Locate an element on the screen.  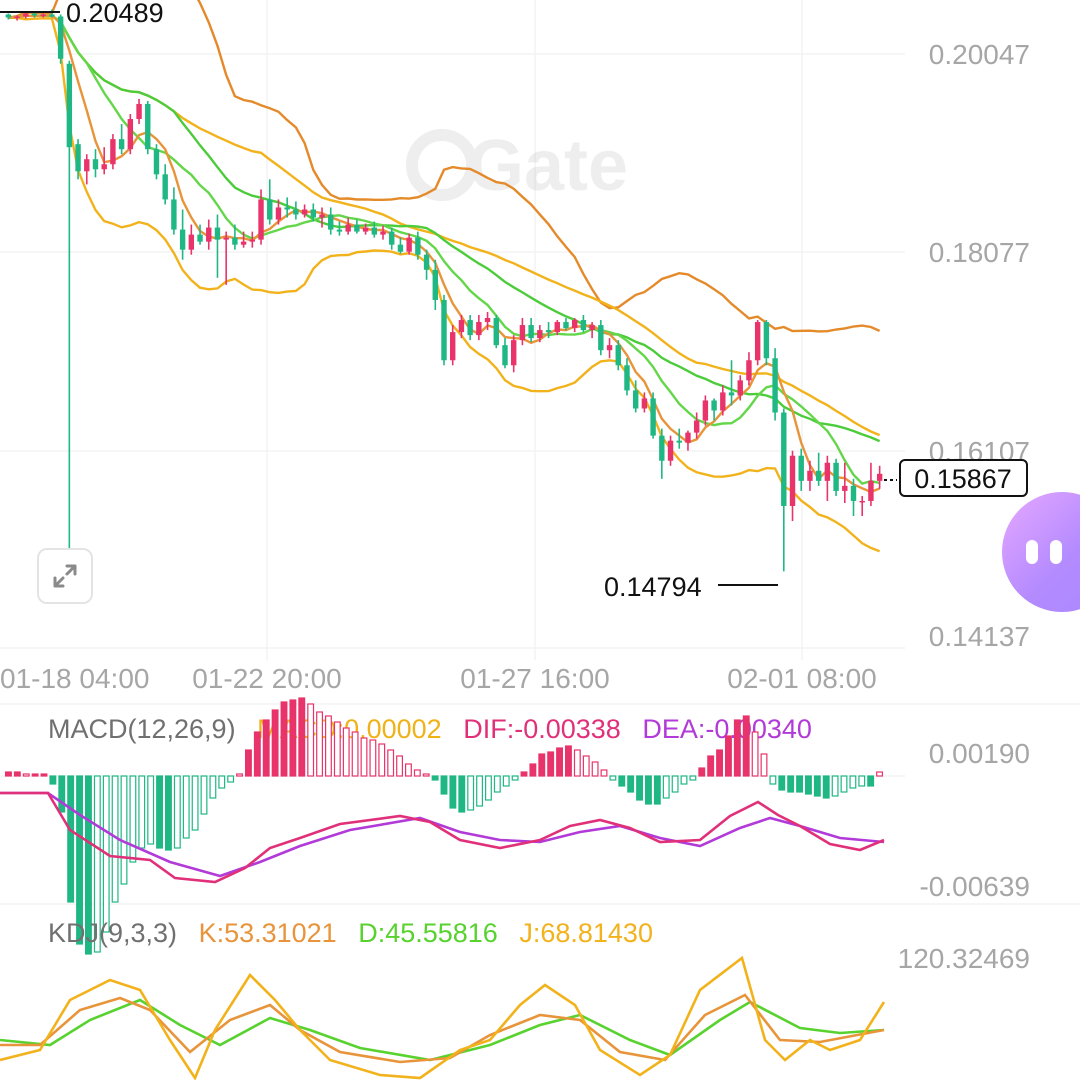
kdj-title: KDJ(9,3,3) is located at coordinates (112, 933).